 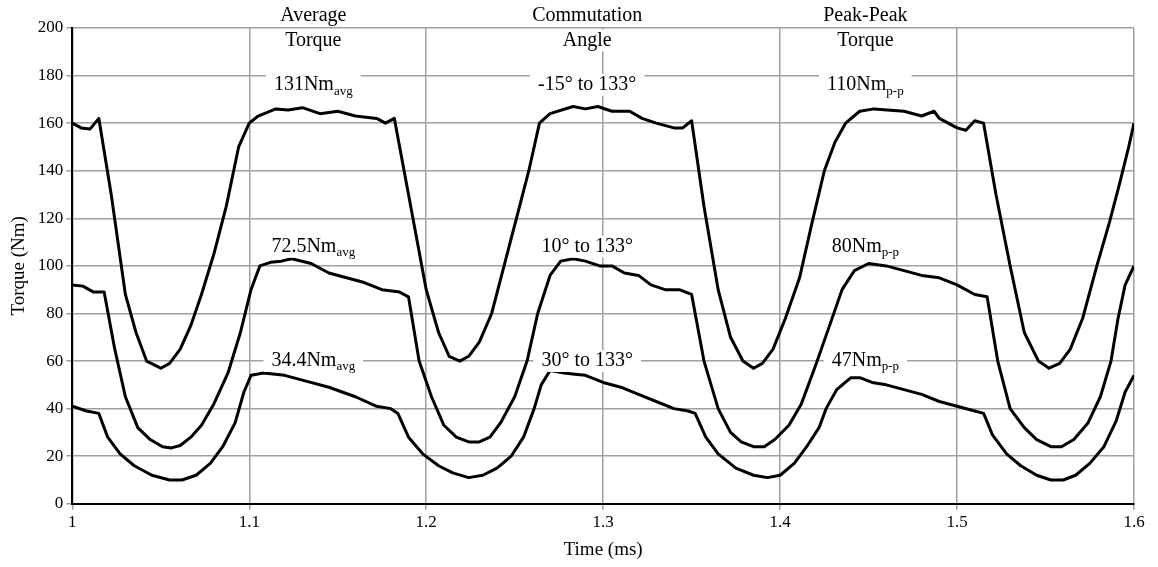 What do you see at coordinates (603, 522) in the screenshot?
I see `x-tick-label: 1.3` at bounding box center [603, 522].